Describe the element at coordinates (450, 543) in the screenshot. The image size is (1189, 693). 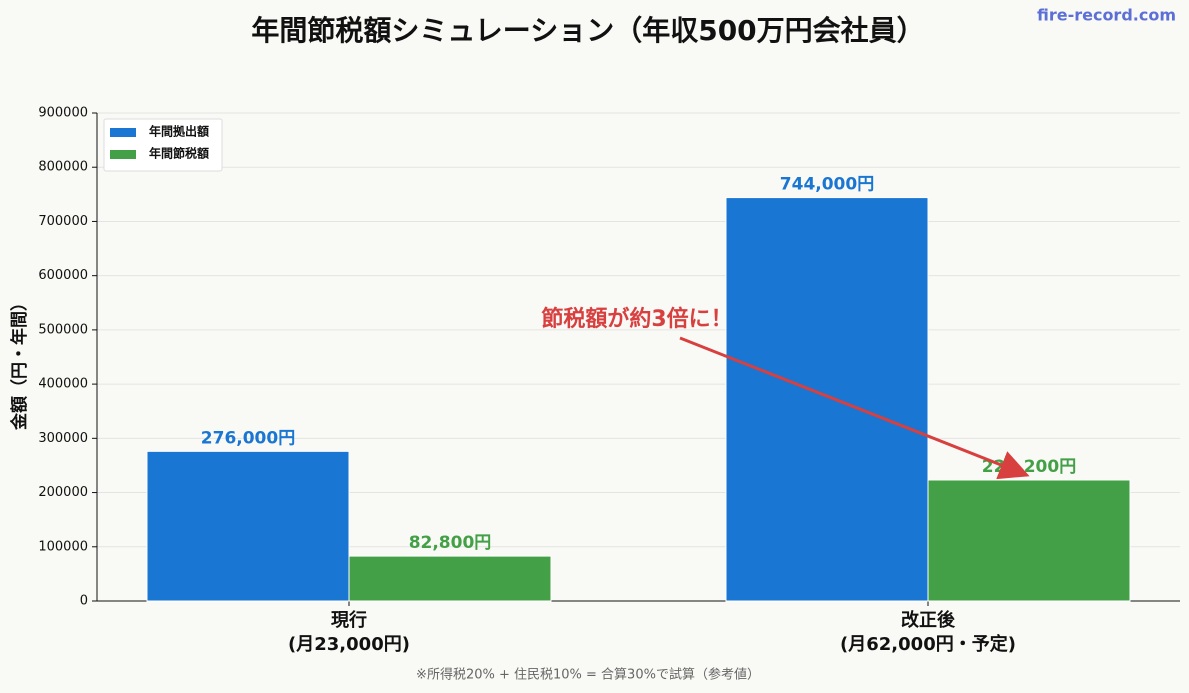
I see `value-label: 82,800円` at that location.